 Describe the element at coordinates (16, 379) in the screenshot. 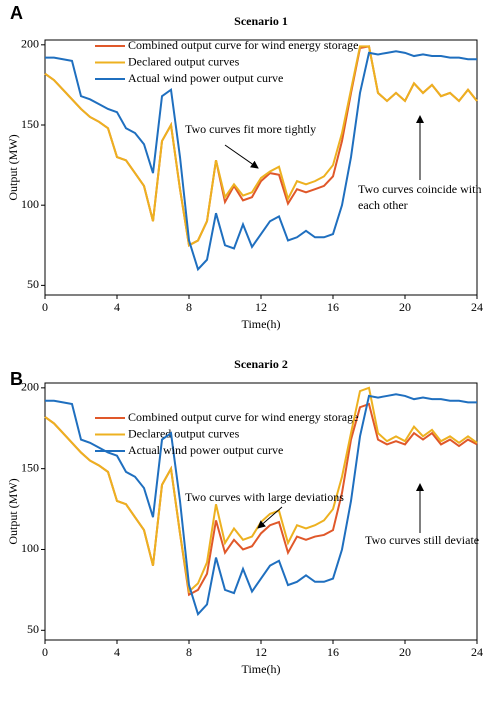

I see `panel-label: B` at that location.